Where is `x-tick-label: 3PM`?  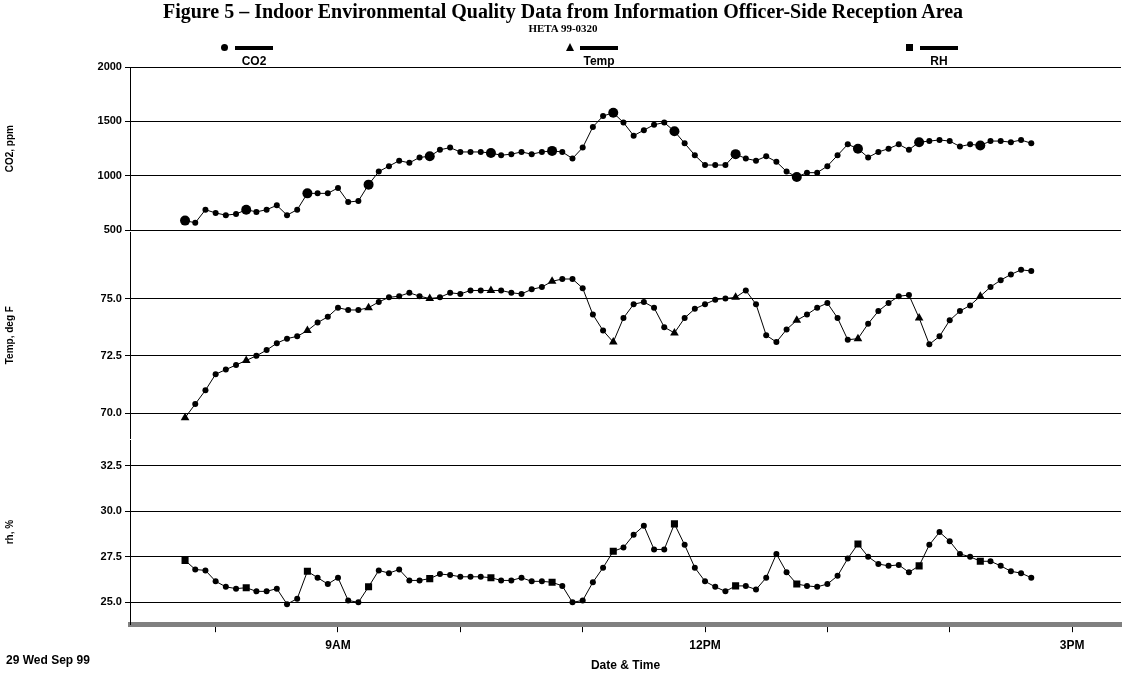
x-tick-label: 3PM is located at coordinates (1072, 644).